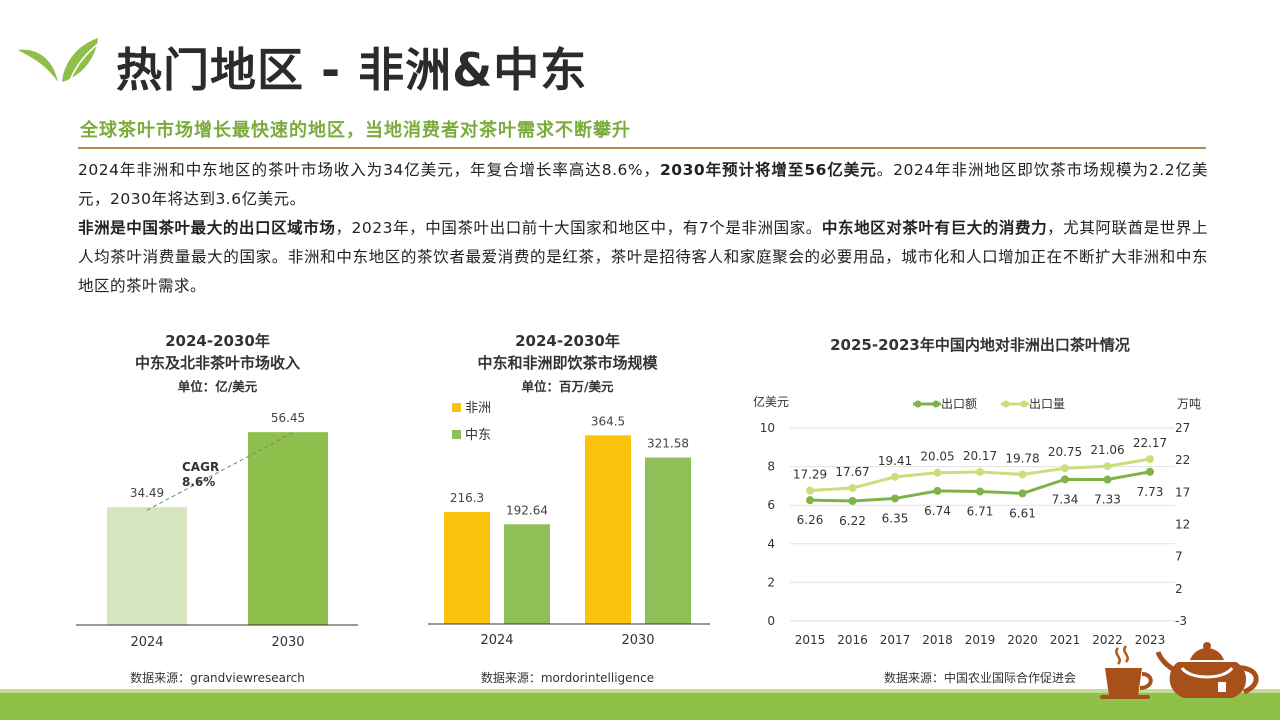 The width and height of the screenshot is (1280, 720). What do you see at coordinates (895, 461) in the screenshot?
I see `data-label: 19.41` at bounding box center [895, 461].